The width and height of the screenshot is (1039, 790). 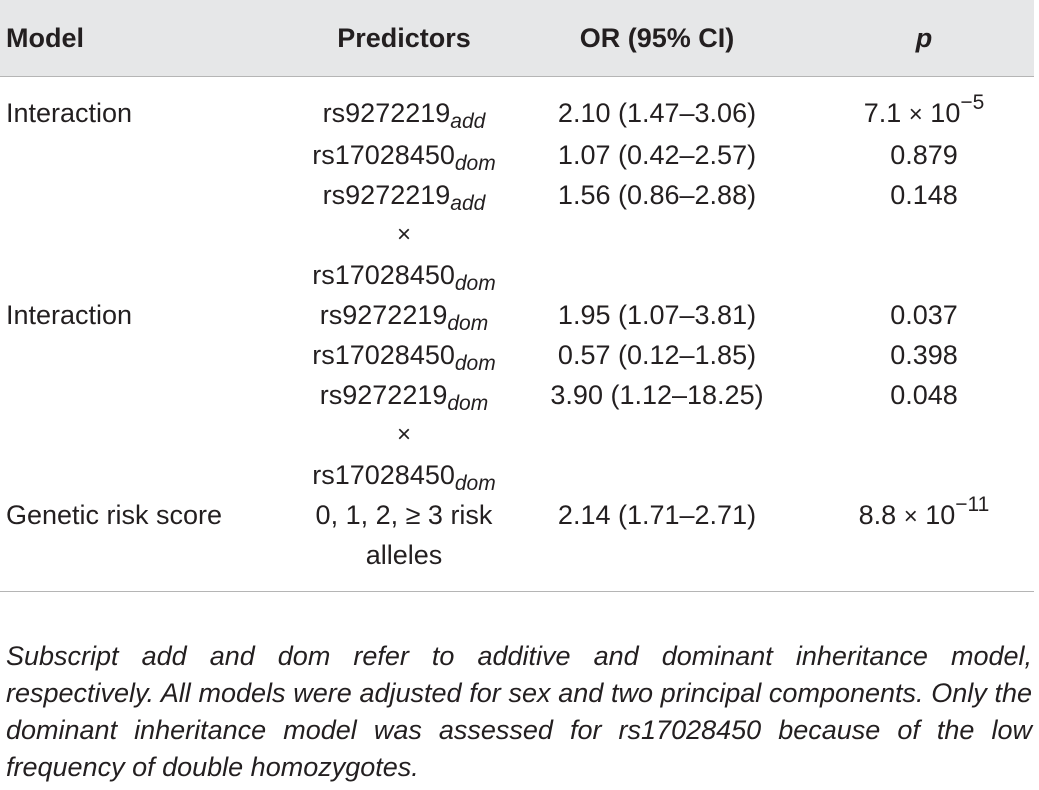 I want to click on p-exponent: −5, so click(x=972, y=102).